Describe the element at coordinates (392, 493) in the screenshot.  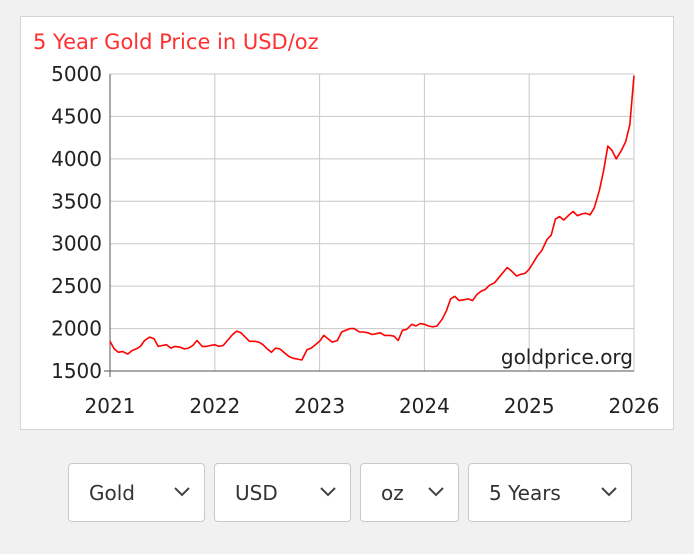
I see `unit-select-value: oz` at that location.